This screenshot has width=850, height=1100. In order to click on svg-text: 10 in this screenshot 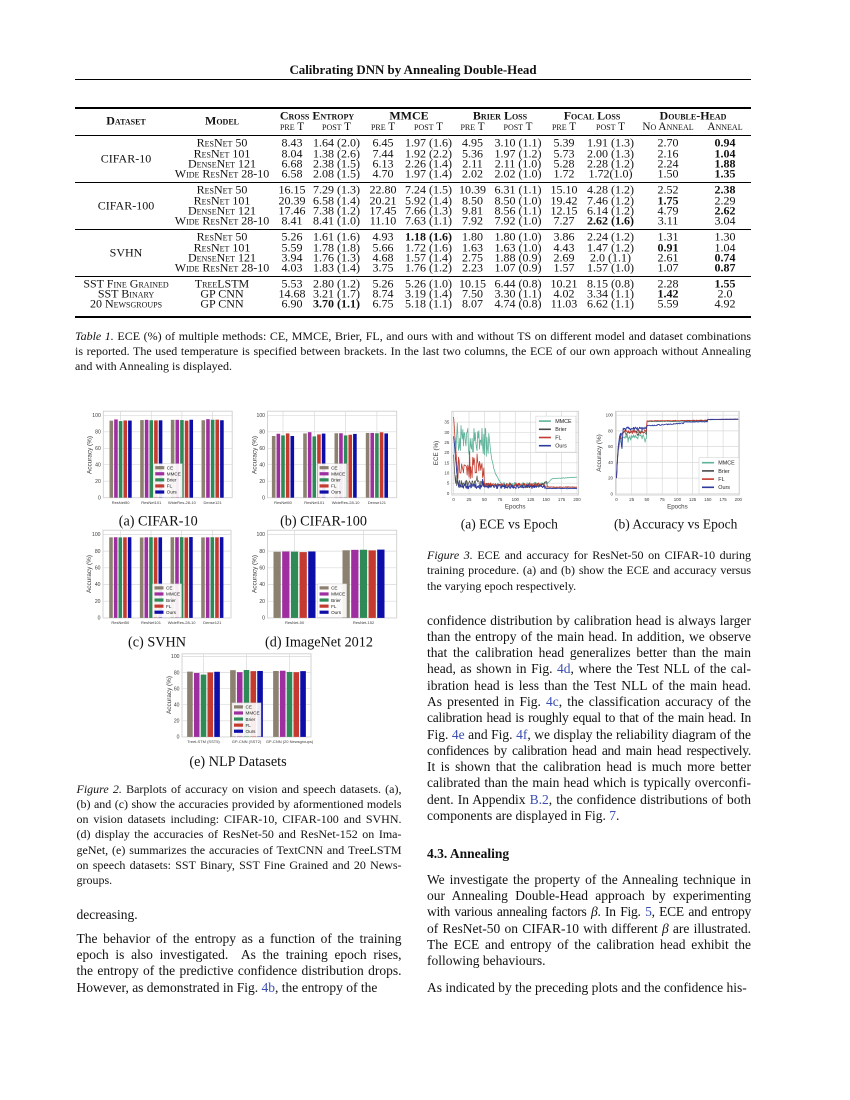, I will do `click(446, 473)`.